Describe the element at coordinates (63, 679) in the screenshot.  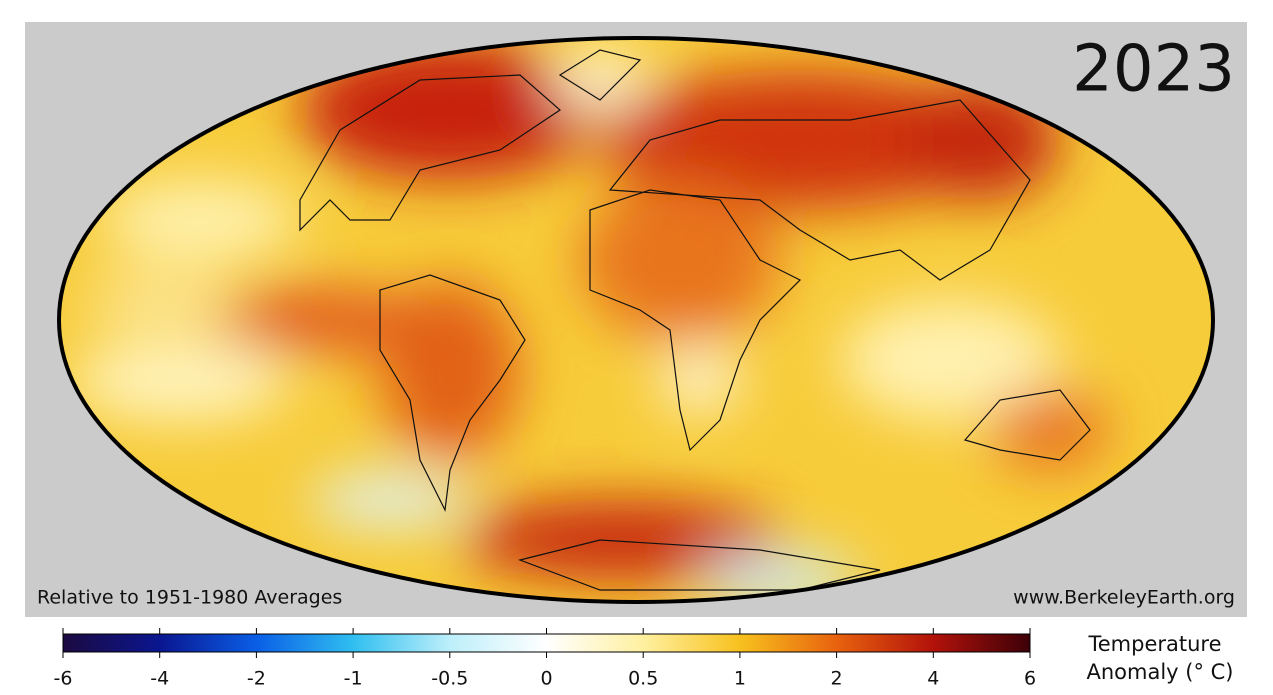
I see `colorbar-tick-label: -6` at that location.